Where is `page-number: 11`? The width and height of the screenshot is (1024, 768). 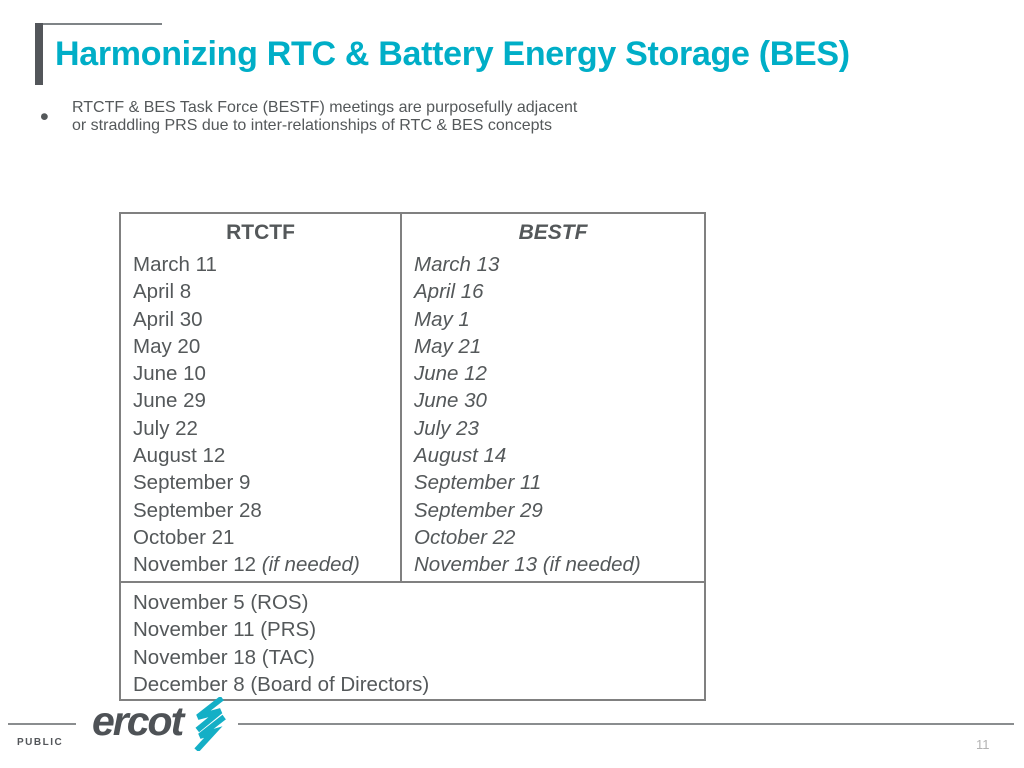
page-number: 11 is located at coordinates (983, 744).